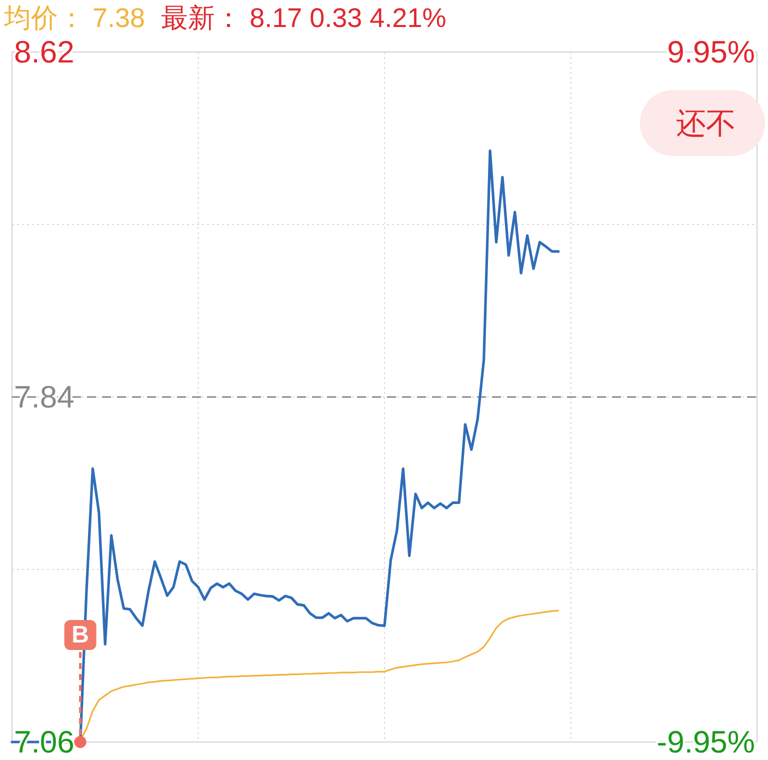 The width and height of the screenshot is (768, 760). I want to click on y2-tick-label: -9.95%, so click(705, 742).